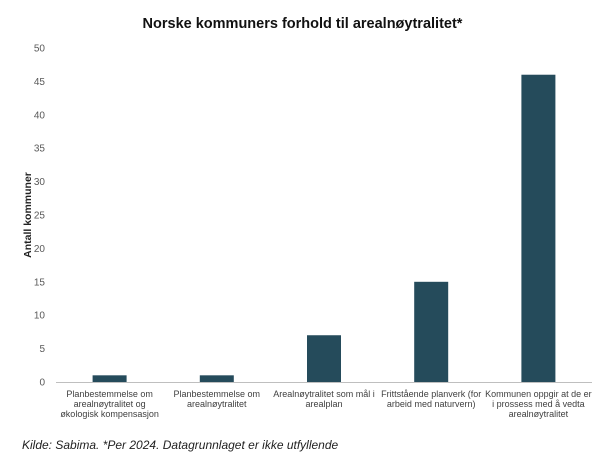  Describe the element at coordinates (40, 149) in the screenshot. I see `y-tick-label: 35` at that location.